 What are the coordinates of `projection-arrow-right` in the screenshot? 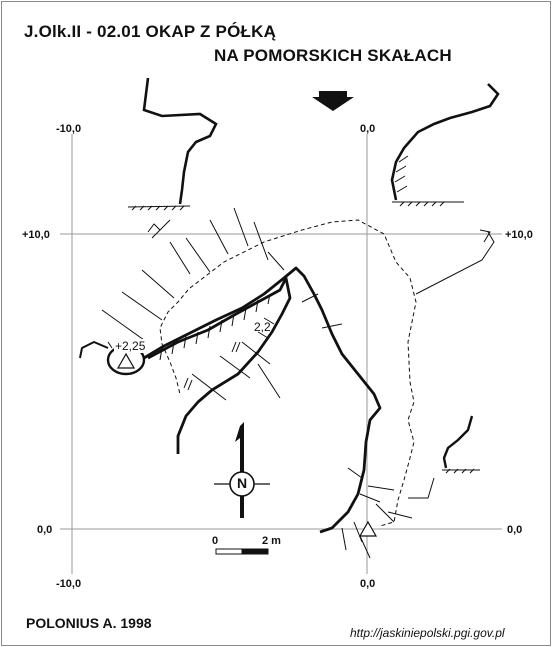 It's located at (485, 236).